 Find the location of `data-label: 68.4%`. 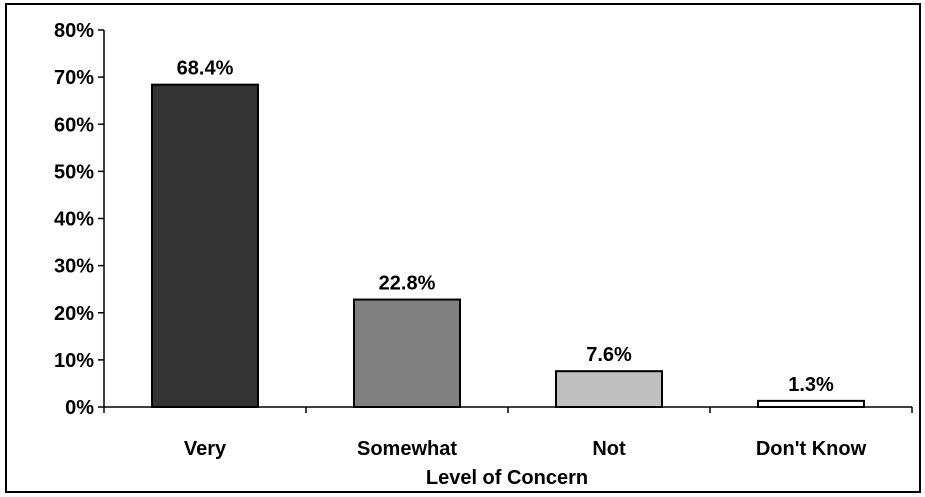

data-label: 68.4% is located at coordinates (205, 69).